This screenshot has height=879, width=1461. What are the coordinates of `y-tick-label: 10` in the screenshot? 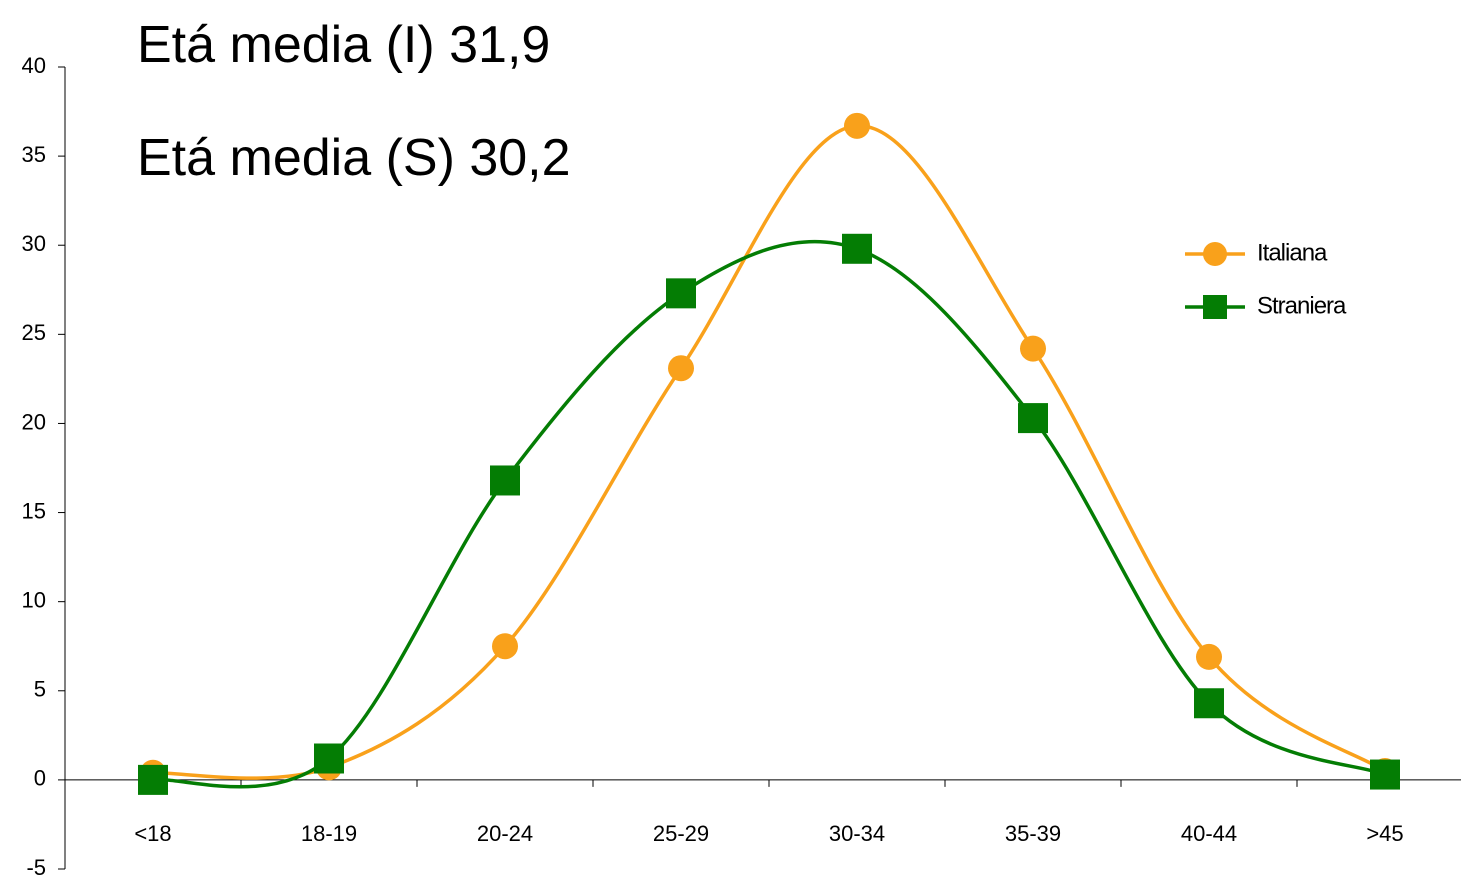 It's located at (34, 599).